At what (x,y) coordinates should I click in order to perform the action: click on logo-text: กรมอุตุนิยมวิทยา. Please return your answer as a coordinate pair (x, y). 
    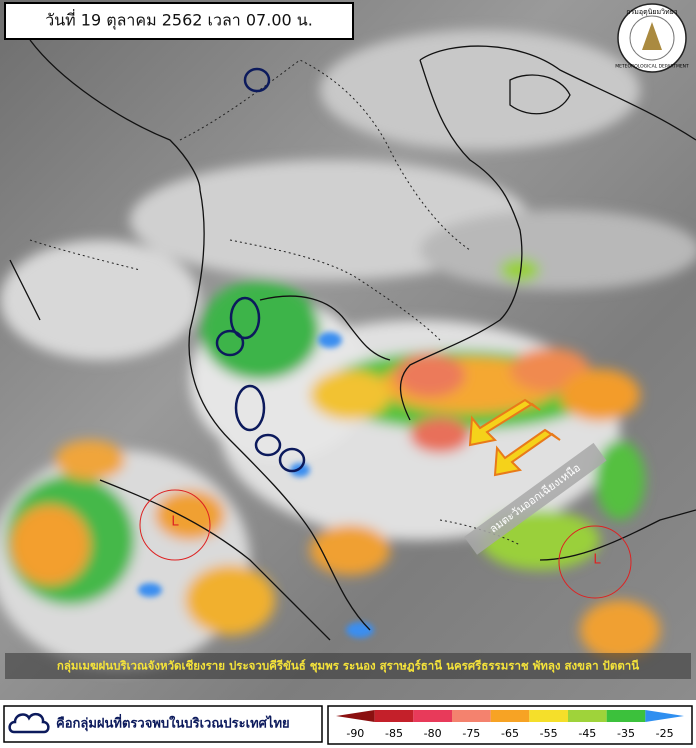
    Looking at the image, I should click on (652, 12).